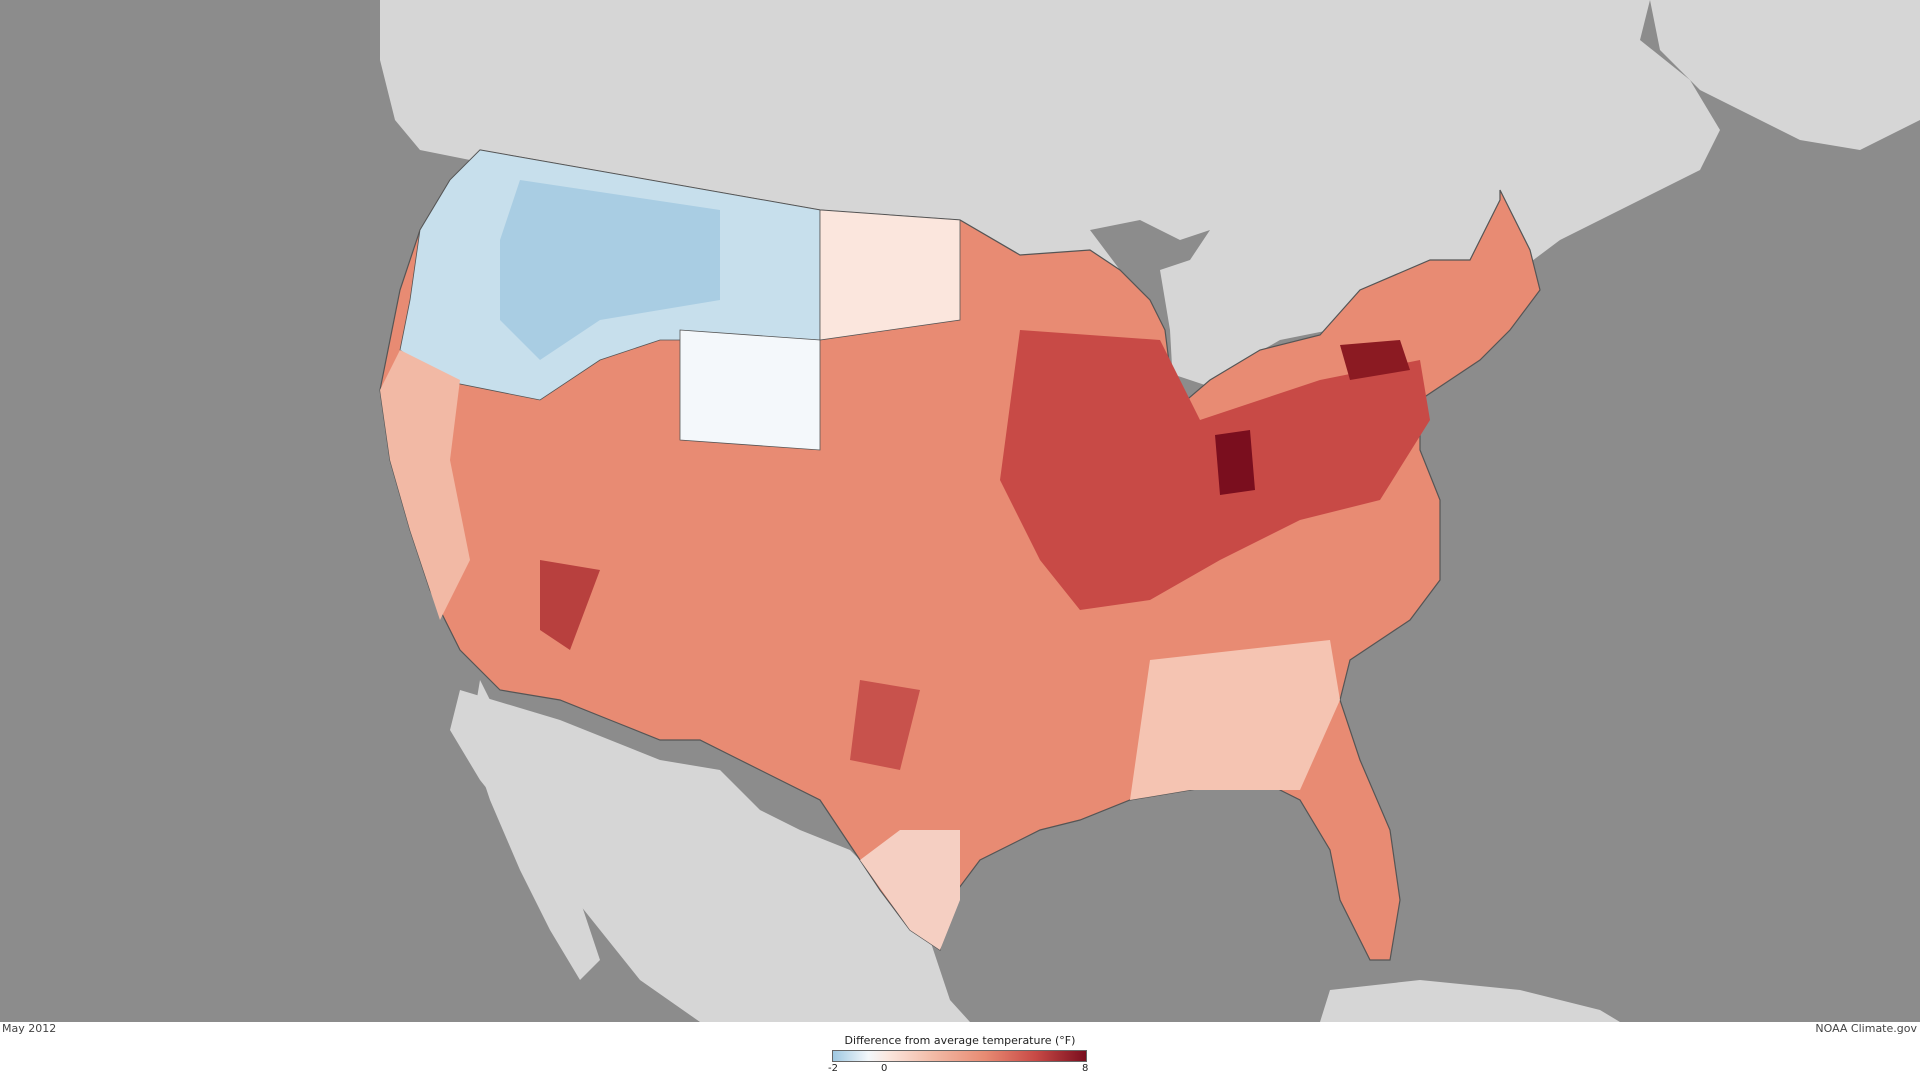 The width and height of the screenshot is (1920, 1080). What do you see at coordinates (960, 1040) in the screenshot?
I see `legend-title: Difference from average temperature (°F)` at bounding box center [960, 1040].